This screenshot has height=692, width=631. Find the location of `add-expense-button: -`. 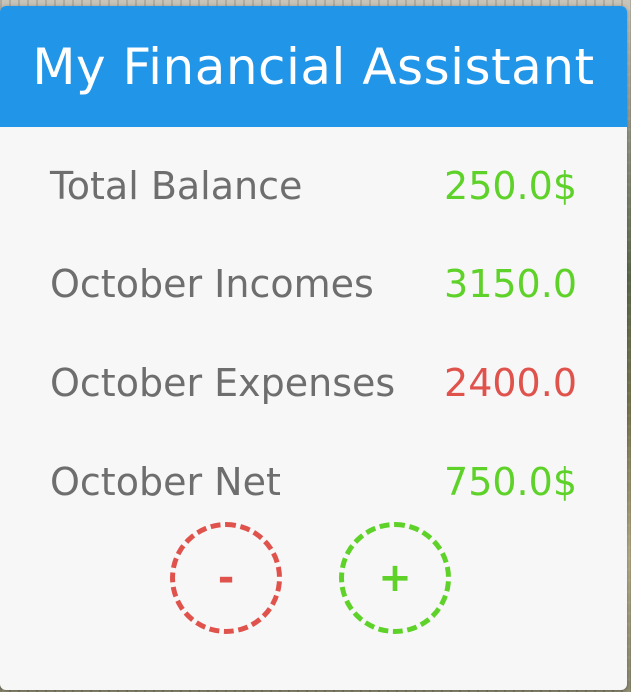

add-expense-button: - is located at coordinates (226, 578).